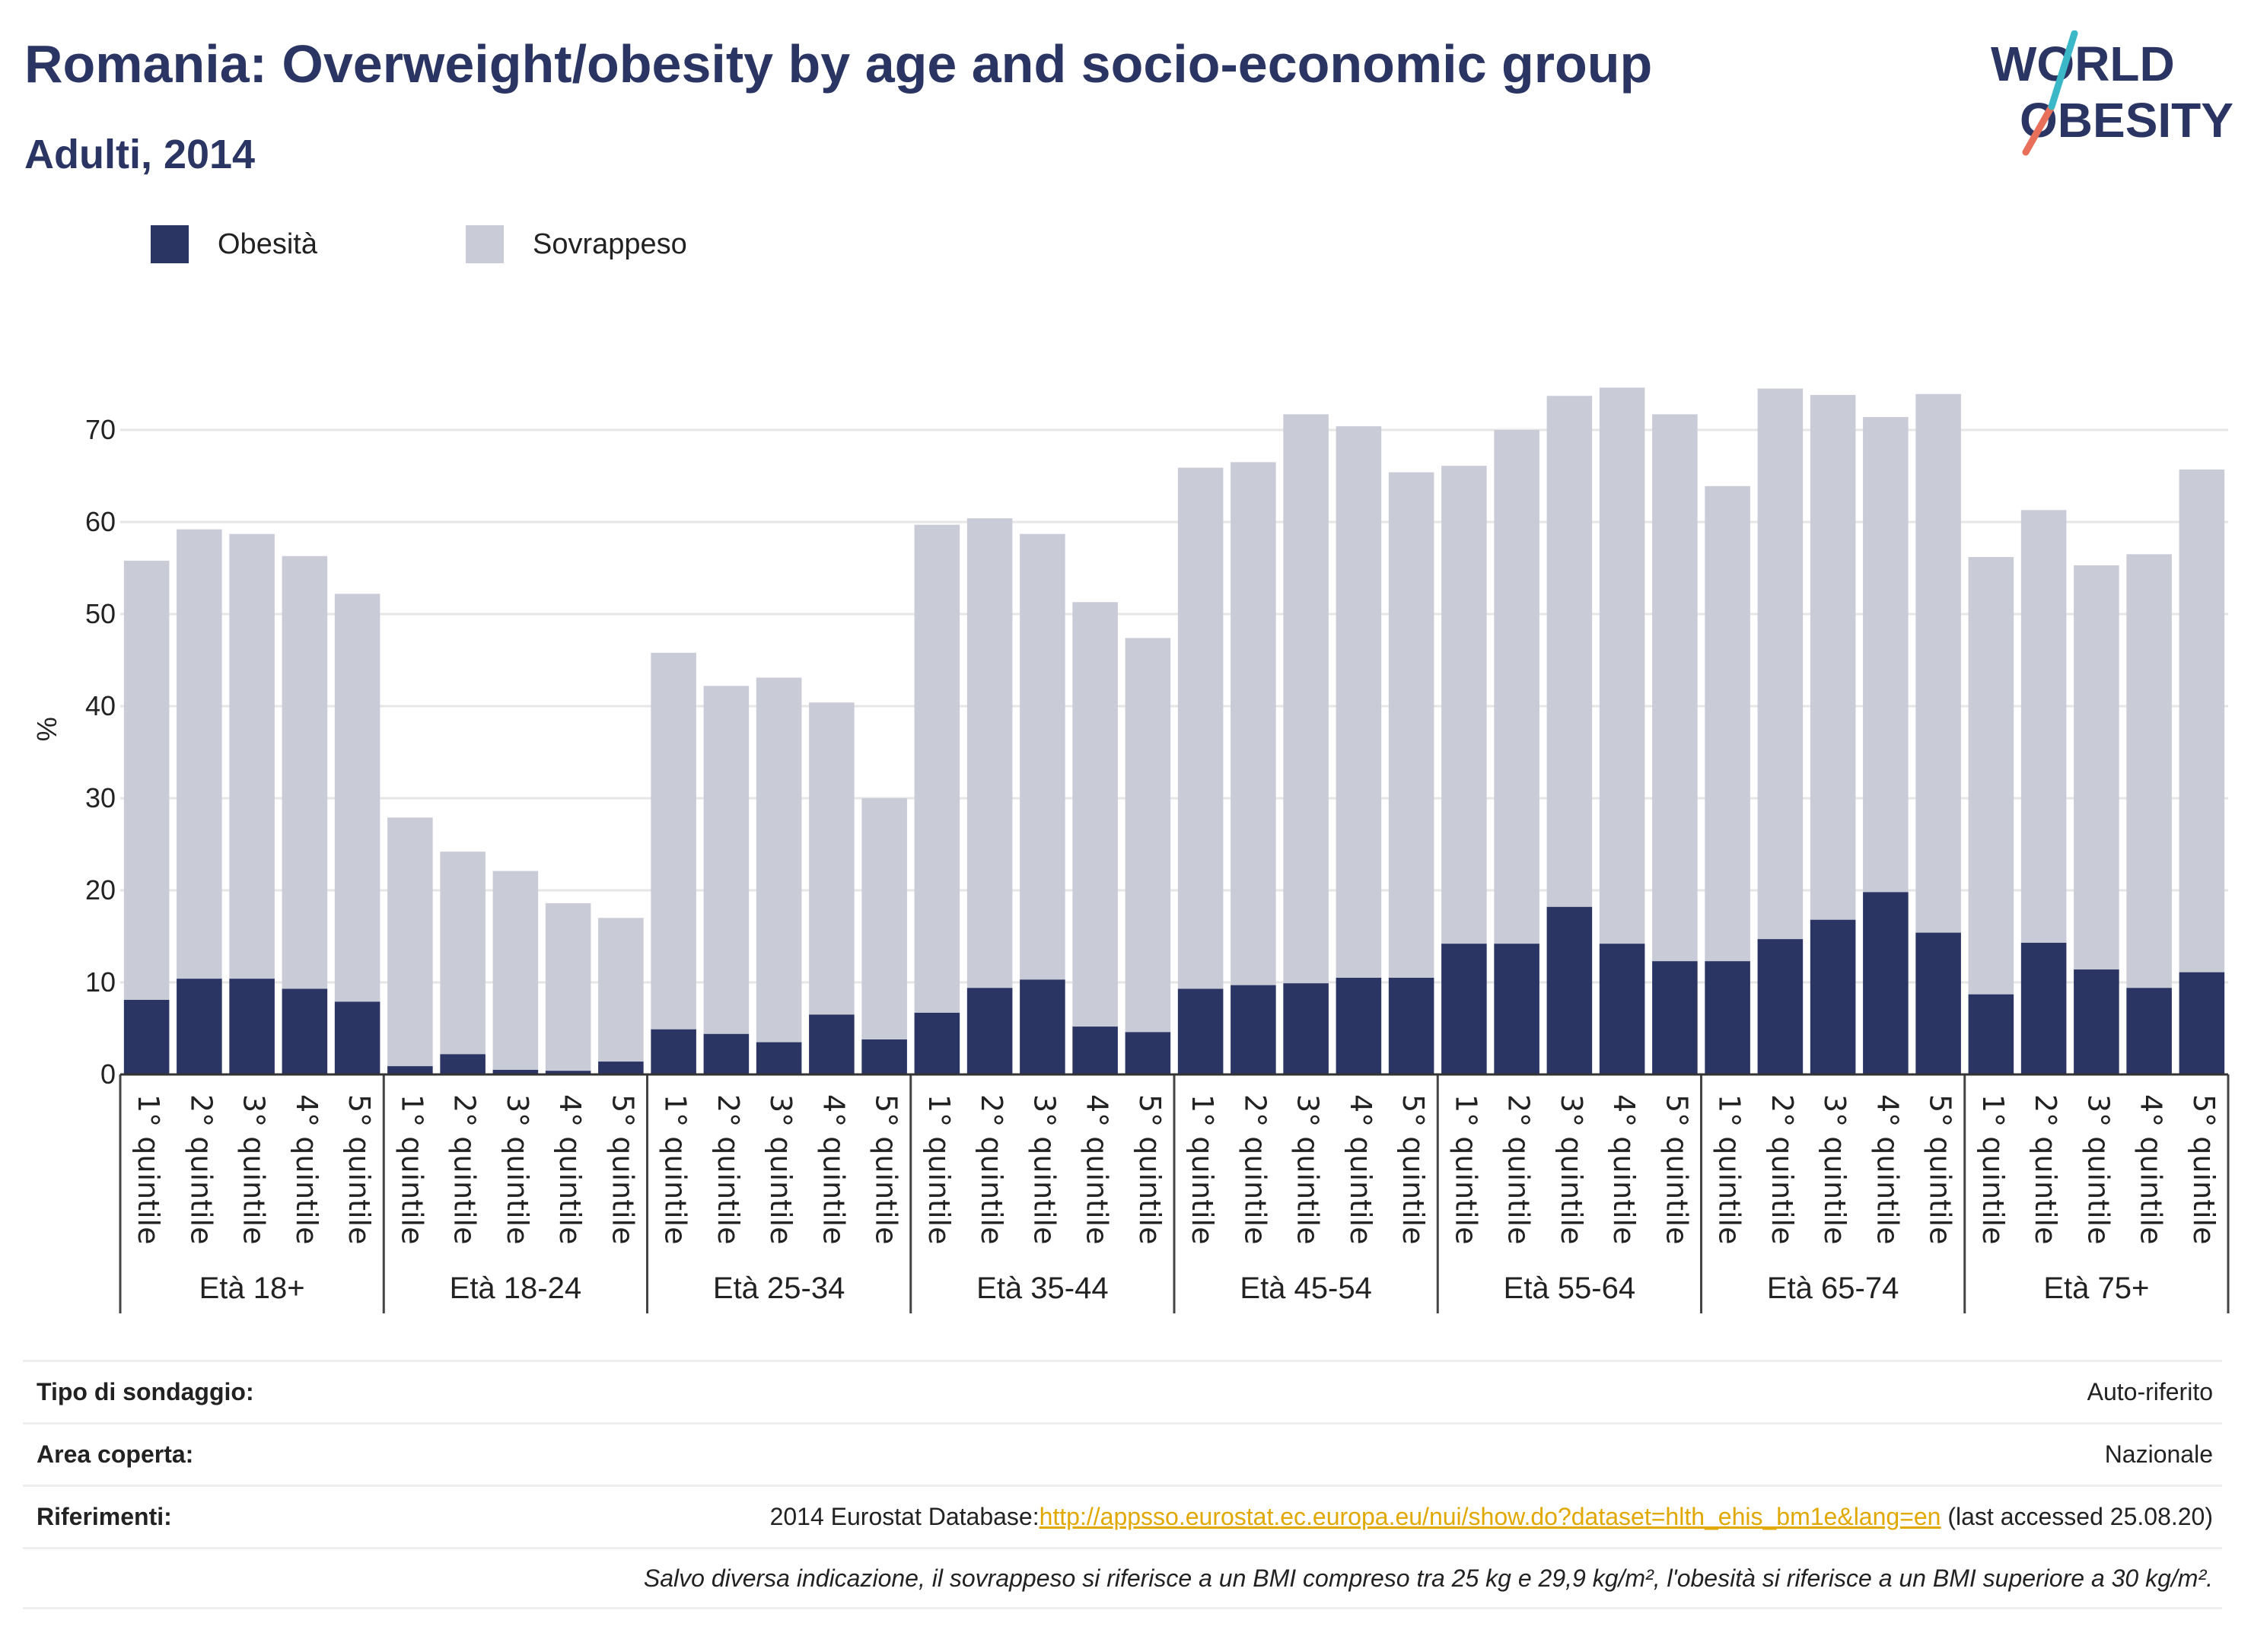  Describe the element at coordinates (46, 729) in the screenshot. I see `y-axis-label: %` at that location.